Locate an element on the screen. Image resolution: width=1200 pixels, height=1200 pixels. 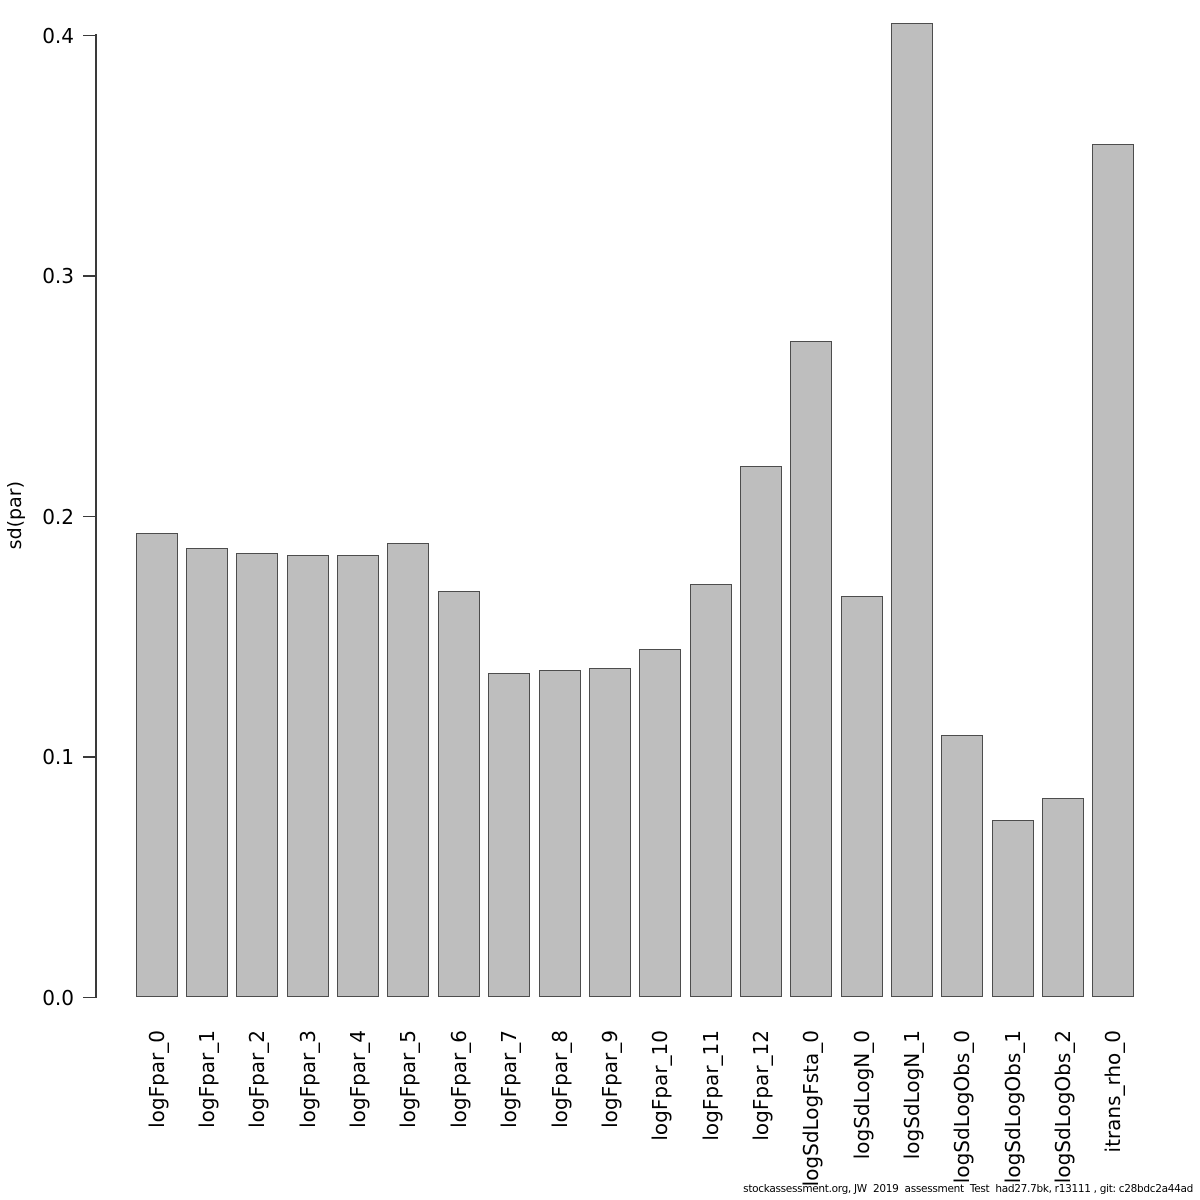
x-tick-label-logFpar_4: logFpar_4 is located at coordinates (358, 1079).